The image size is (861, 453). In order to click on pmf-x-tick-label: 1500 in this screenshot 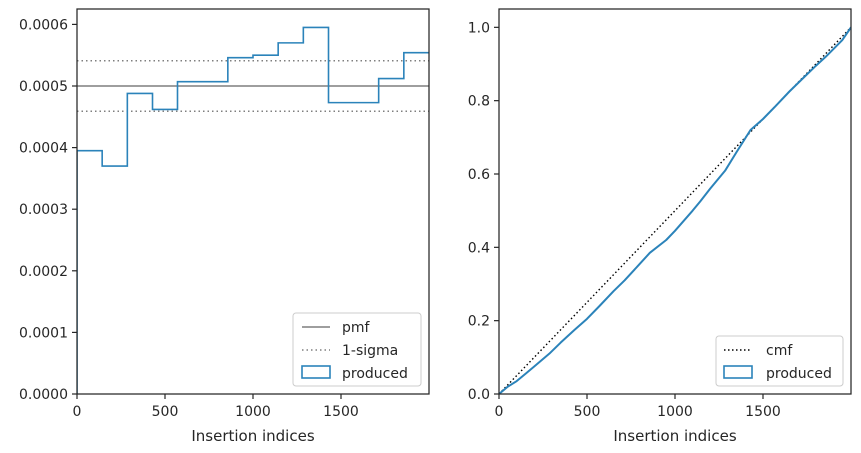, I will do `click(341, 412)`.